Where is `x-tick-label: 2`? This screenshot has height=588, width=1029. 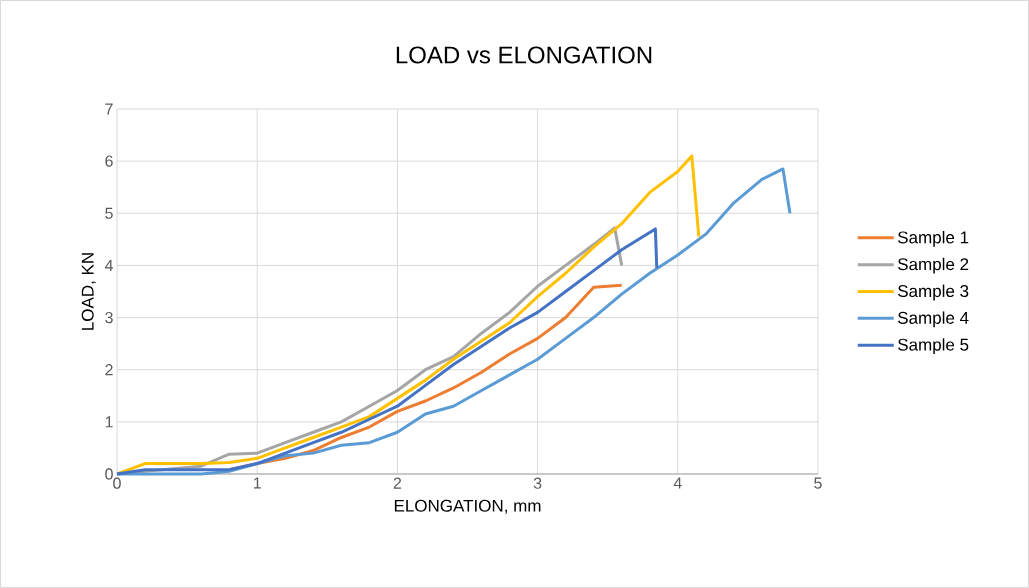
x-tick-label: 2 is located at coordinates (397, 483).